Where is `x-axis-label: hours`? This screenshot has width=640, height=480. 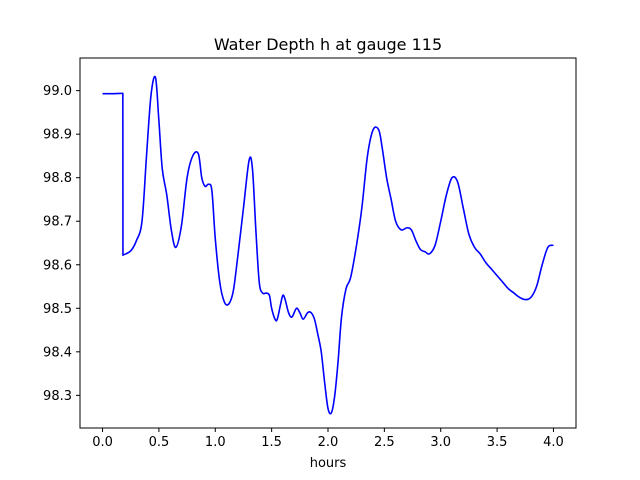 x-axis-label: hours is located at coordinates (328, 463).